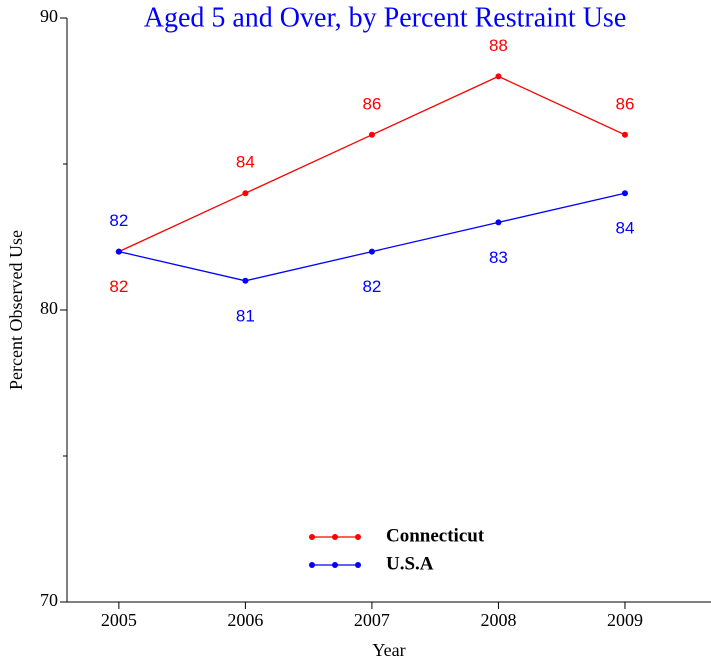 This screenshot has height=664, width=711. What do you see at coordinates (498, 620) in the screenshot?
I see `x-tick-label: 2008` at bounding box center [498, 620].